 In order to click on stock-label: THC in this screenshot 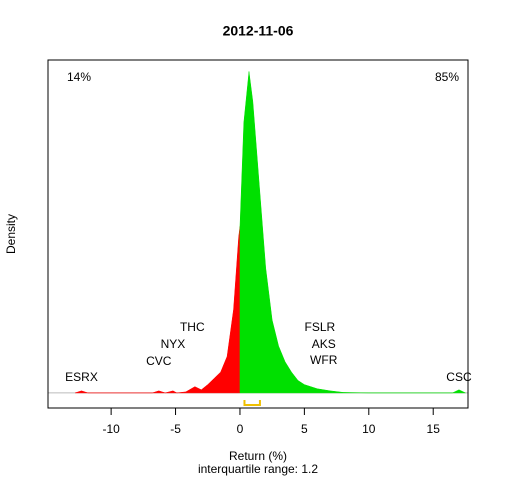, I will do `click(192, 327)`.